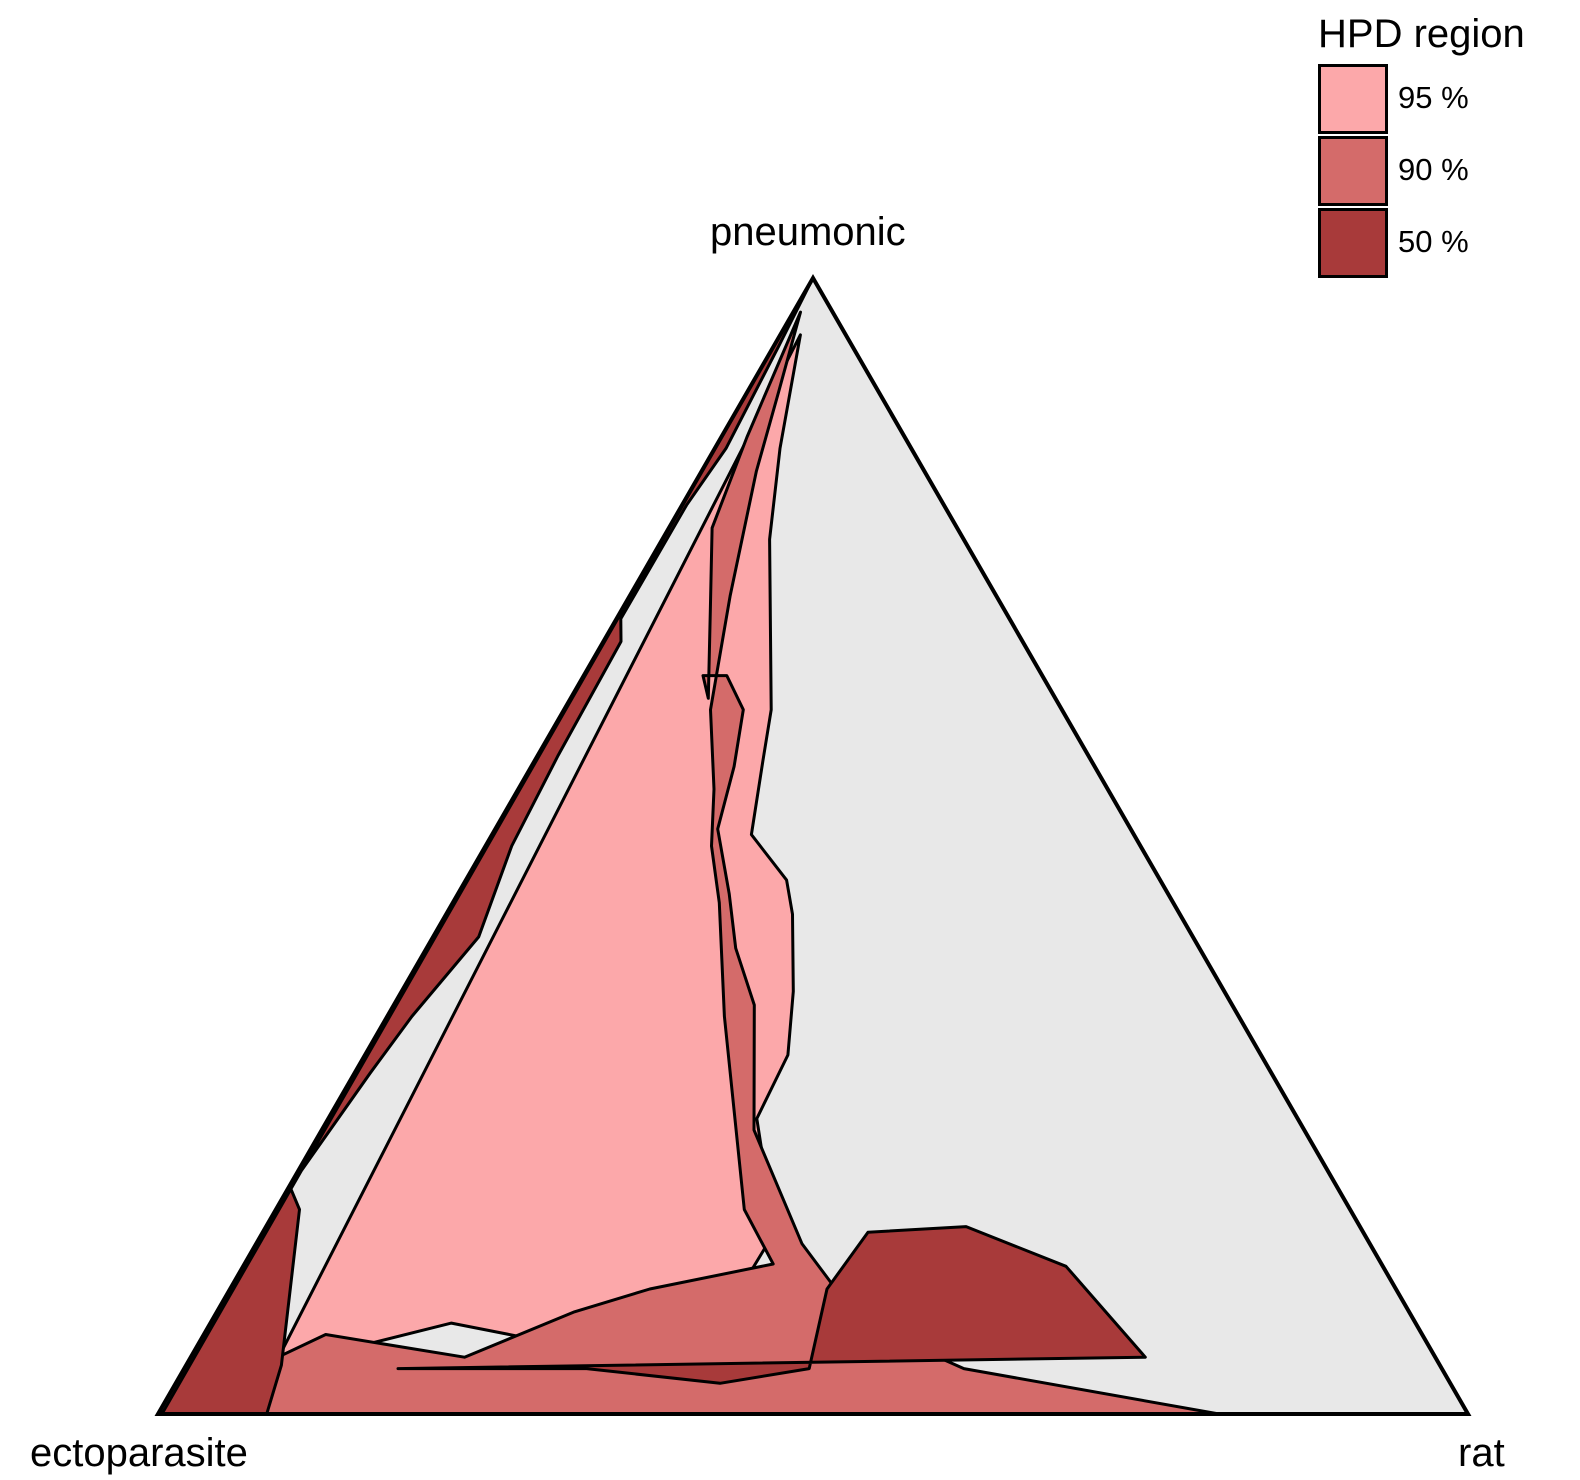  What do you see at coordinates (1433, 169) in the screenshot?
I see `legend-label-90: 90 %` at bounding box center [1433, 169].